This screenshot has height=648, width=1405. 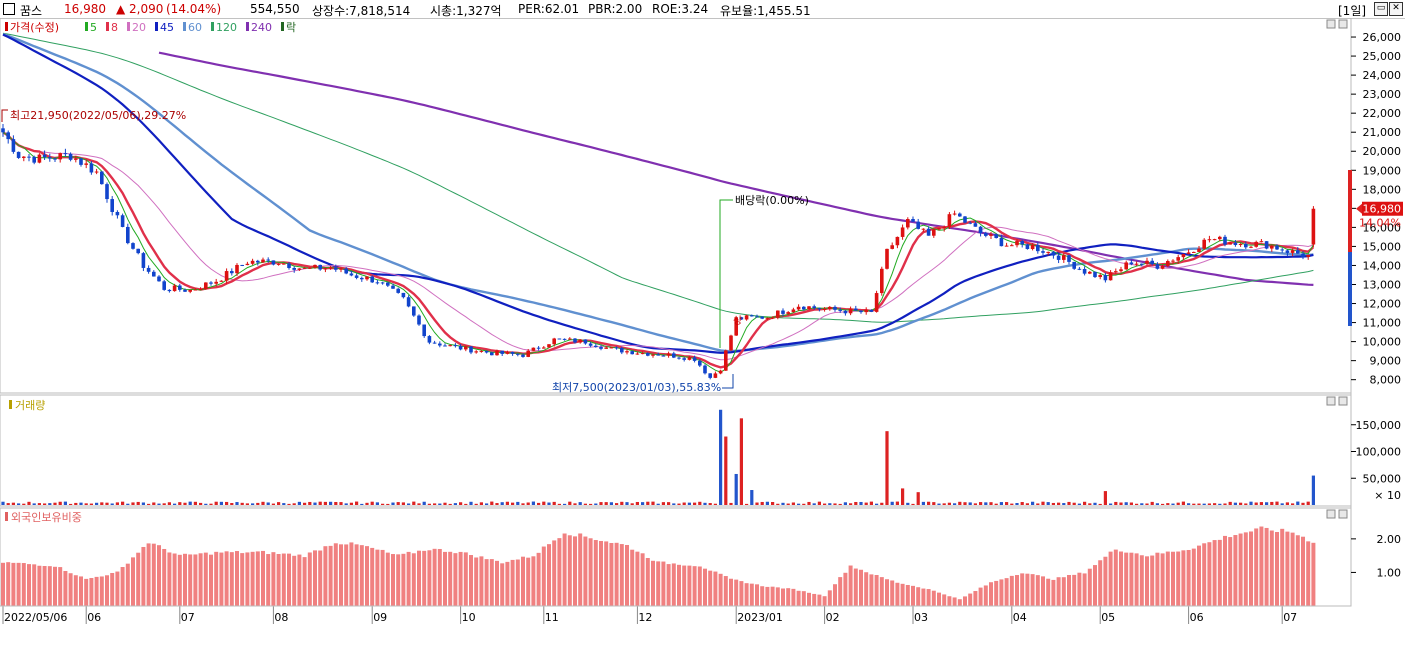 I want to click on legend-label-0: 가격(수정), so click(x=34, y=27).